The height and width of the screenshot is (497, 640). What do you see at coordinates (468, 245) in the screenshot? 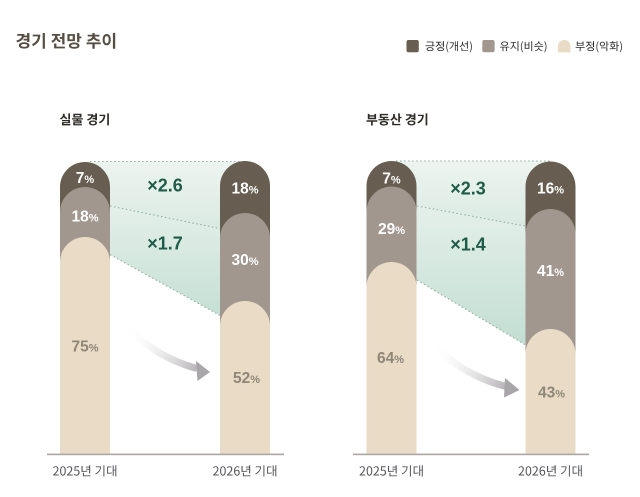
I see `svg-text: ×1.4` at bounding box center [468, 245].